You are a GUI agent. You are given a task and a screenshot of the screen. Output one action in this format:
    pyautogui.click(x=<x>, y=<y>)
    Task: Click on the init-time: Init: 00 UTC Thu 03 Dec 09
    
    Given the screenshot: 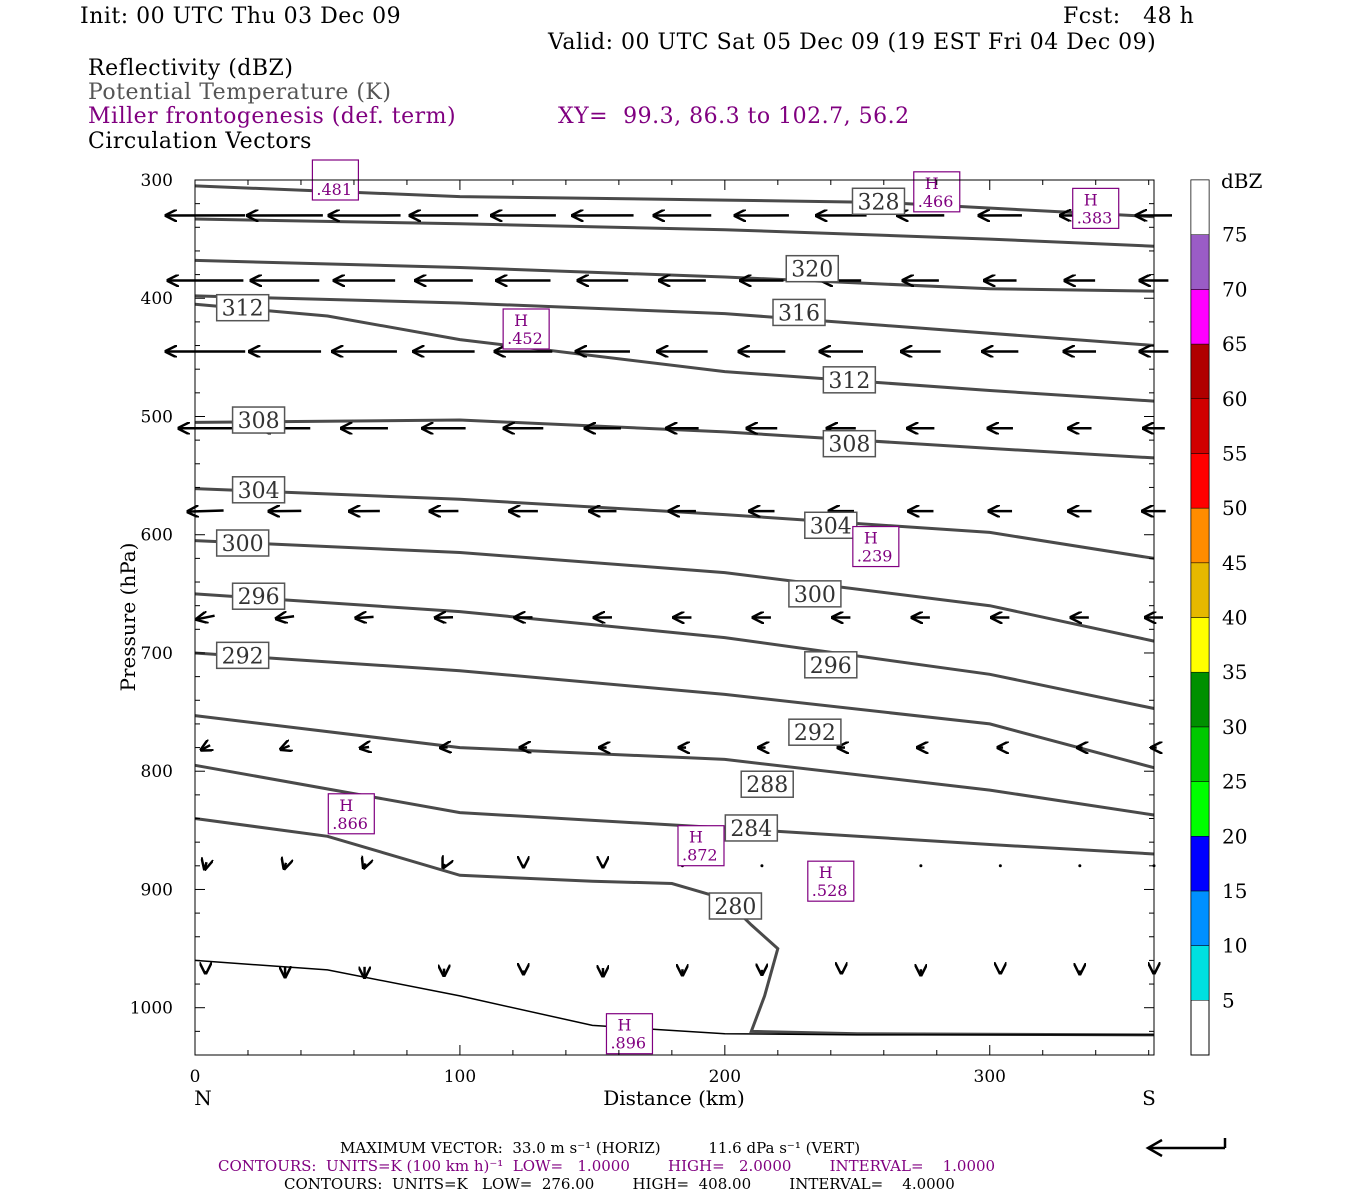 What is the action you would take?
    pyautogui.click(x=241, y=16)
    